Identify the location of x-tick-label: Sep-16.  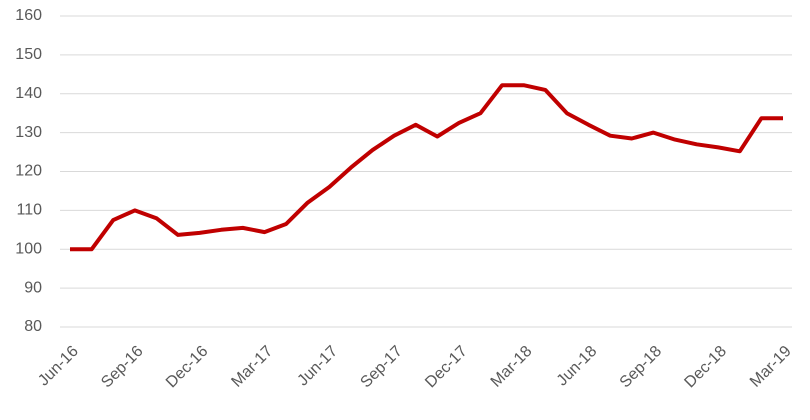
(122, 367).